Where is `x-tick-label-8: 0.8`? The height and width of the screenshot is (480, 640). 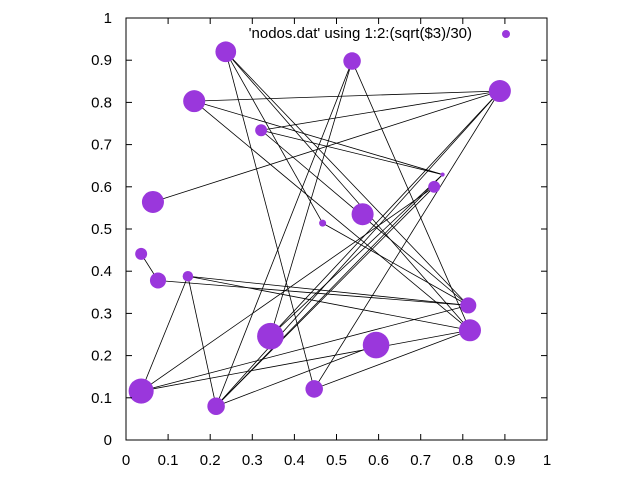
x-tick-label-8: 0.8 is located at coordinates (462, 460).